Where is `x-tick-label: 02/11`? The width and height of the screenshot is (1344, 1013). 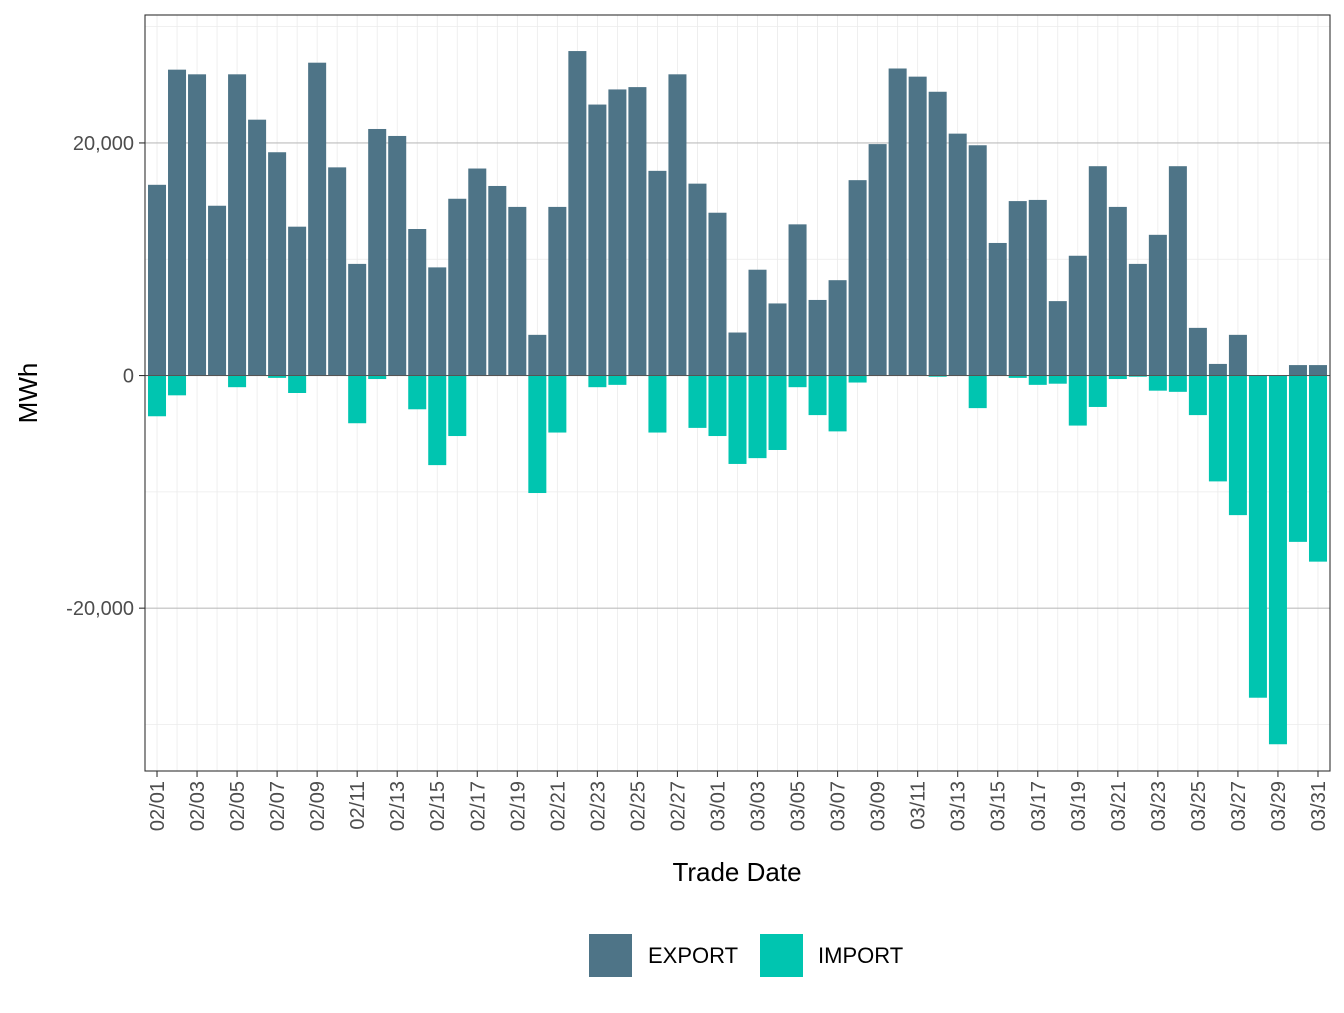 x-tick-label: 02/11 is located at coordinates (358, 805).